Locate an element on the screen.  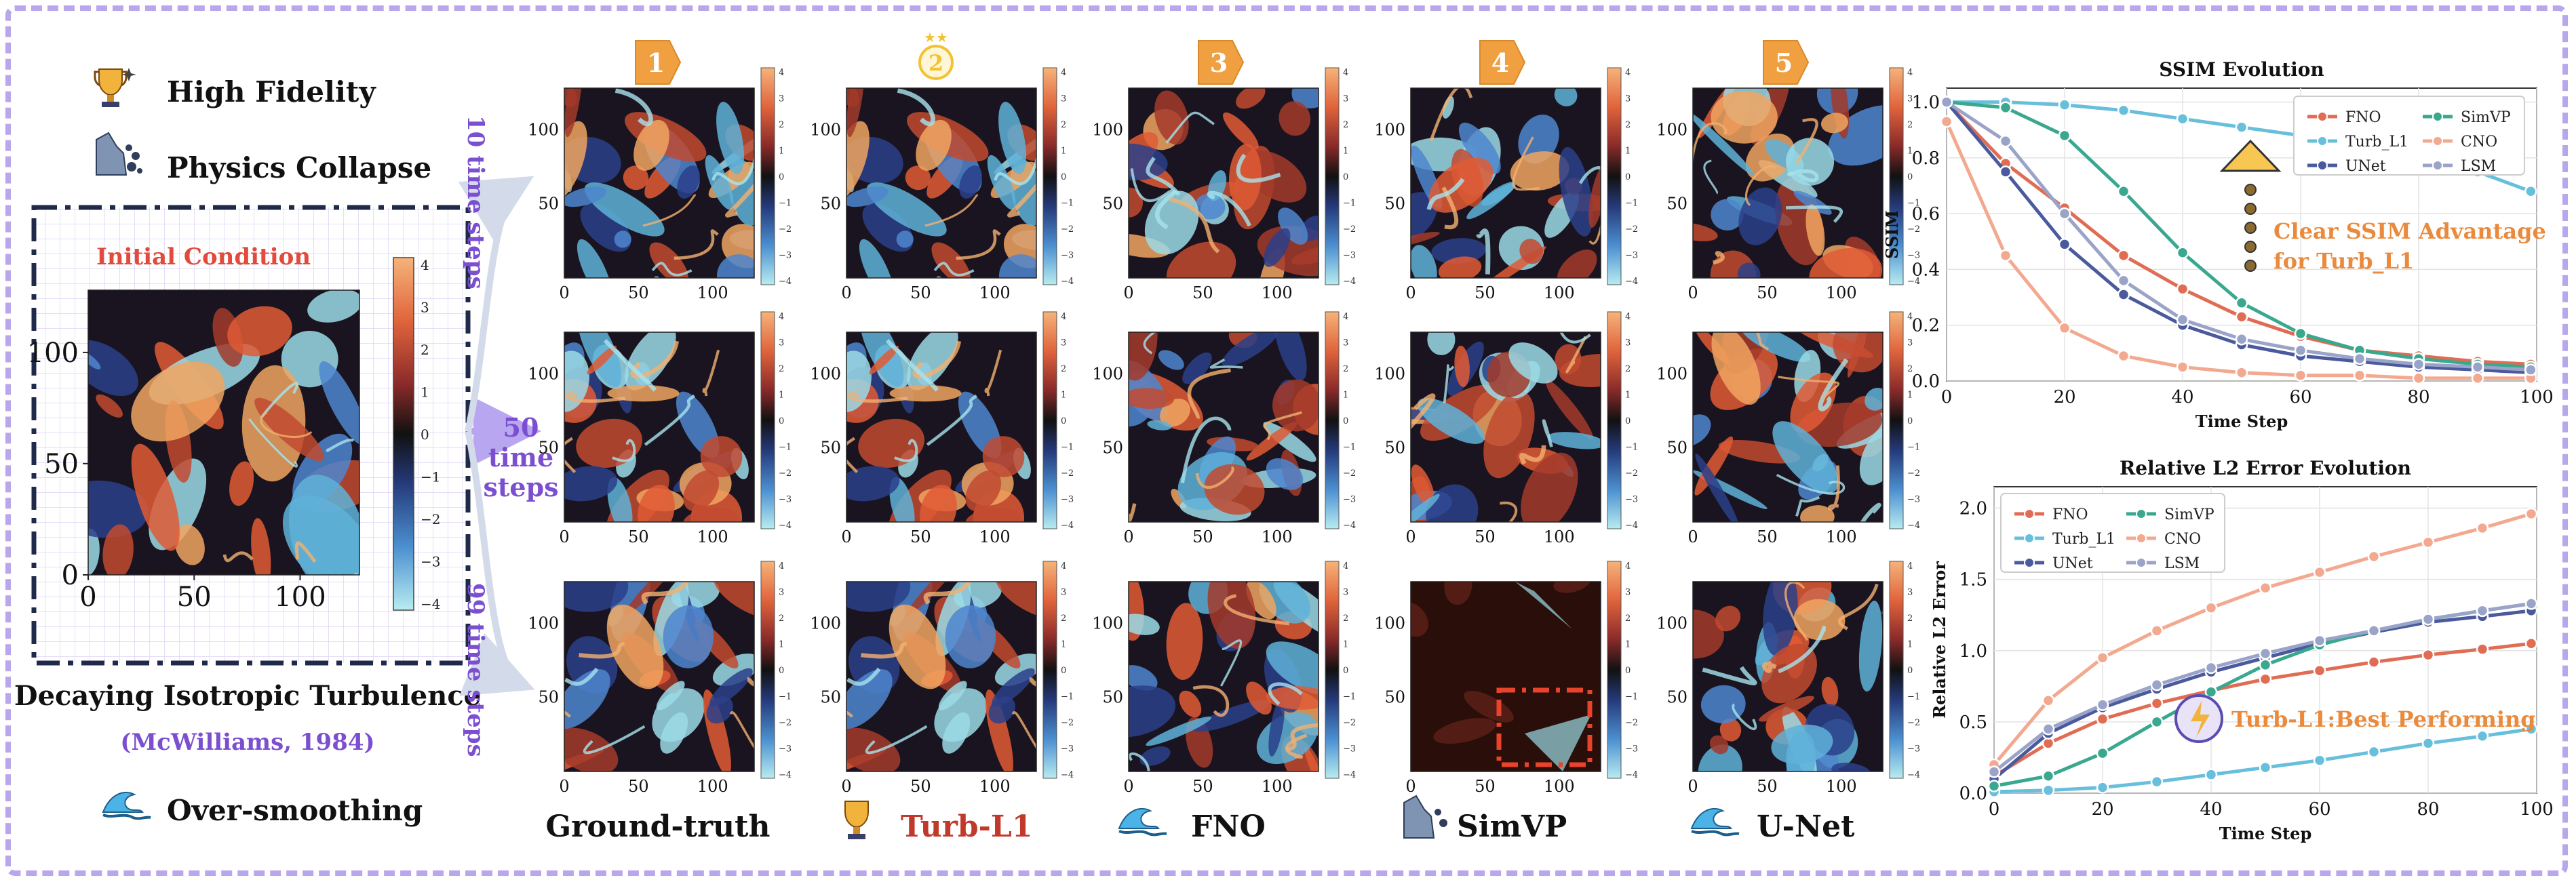
column-labels: Ground-truth Turb-L1 FNO SimVP is located at coordinates (1200, 819).